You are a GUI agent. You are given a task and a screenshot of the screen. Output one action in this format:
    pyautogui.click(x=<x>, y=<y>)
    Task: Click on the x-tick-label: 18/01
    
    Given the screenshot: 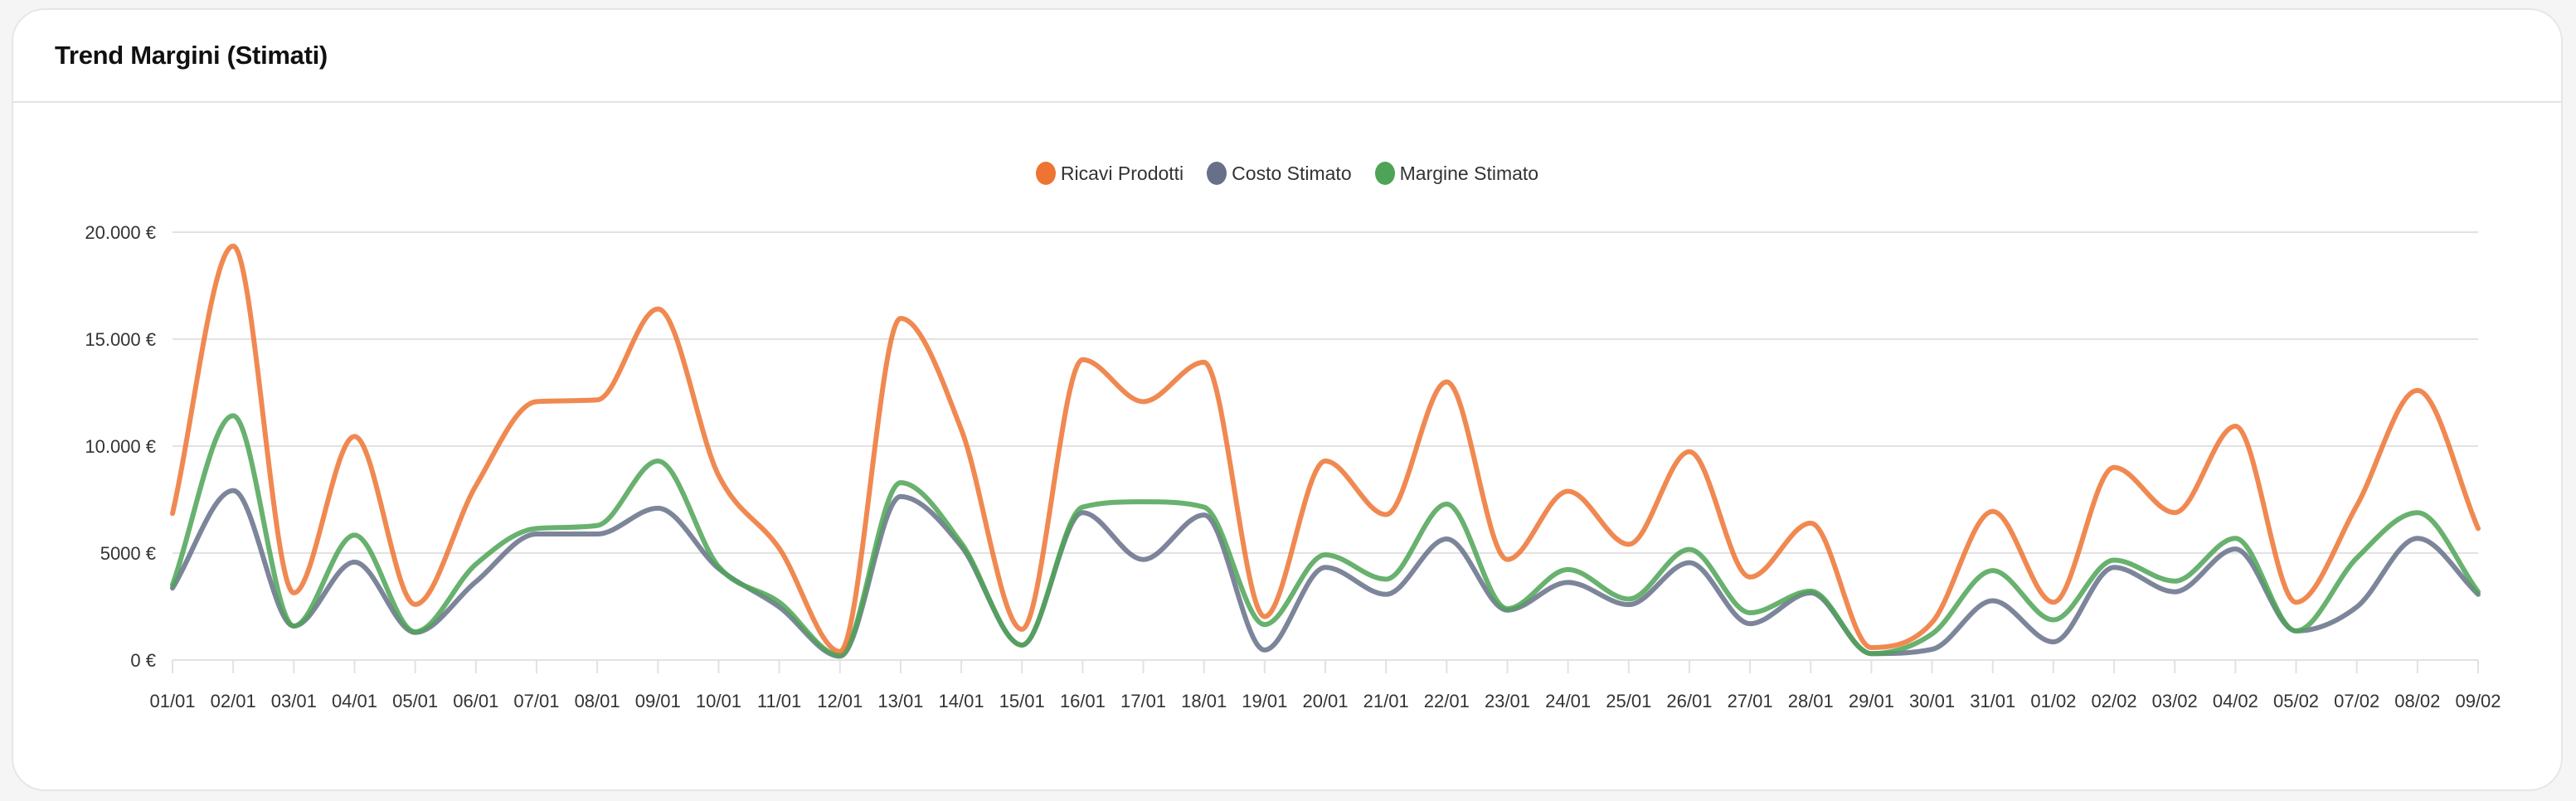 What is the action you would take?
    pyautogui.click(x=1204, y=701)
    